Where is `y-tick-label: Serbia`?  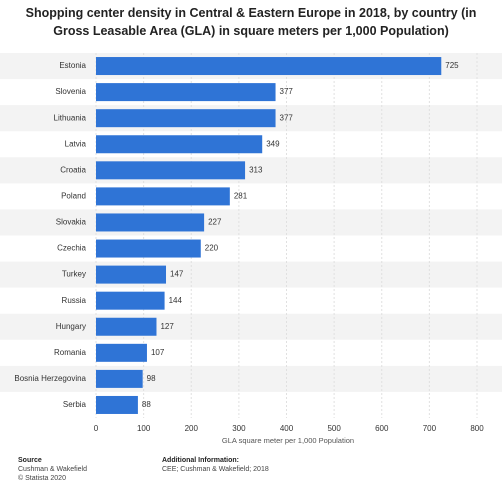
y-tick-label: Serbia is located at coordinates (75, 404).